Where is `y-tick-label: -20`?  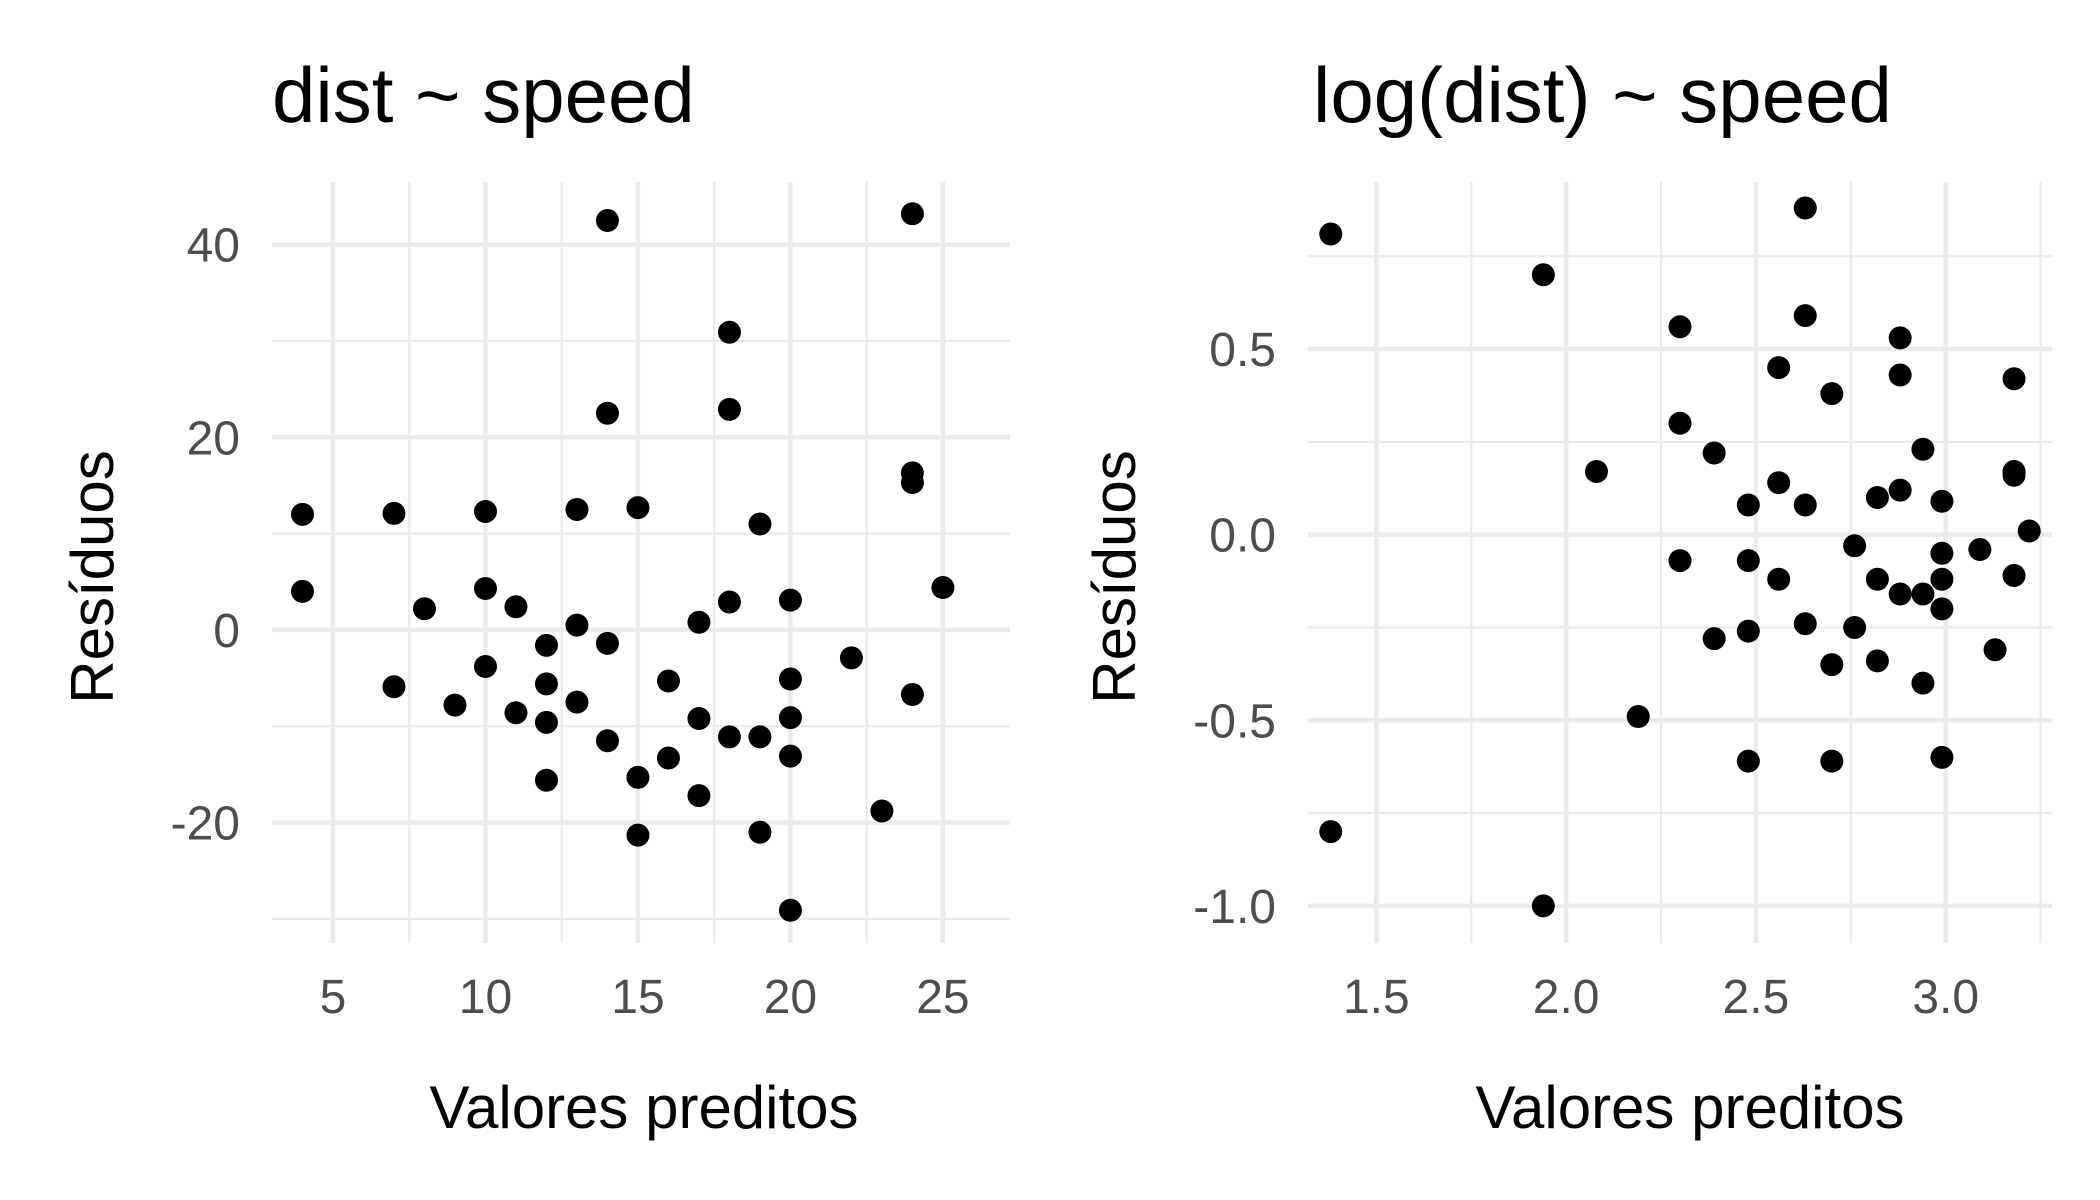
y-tick-label: -20 is located at coordinates (205, 824).